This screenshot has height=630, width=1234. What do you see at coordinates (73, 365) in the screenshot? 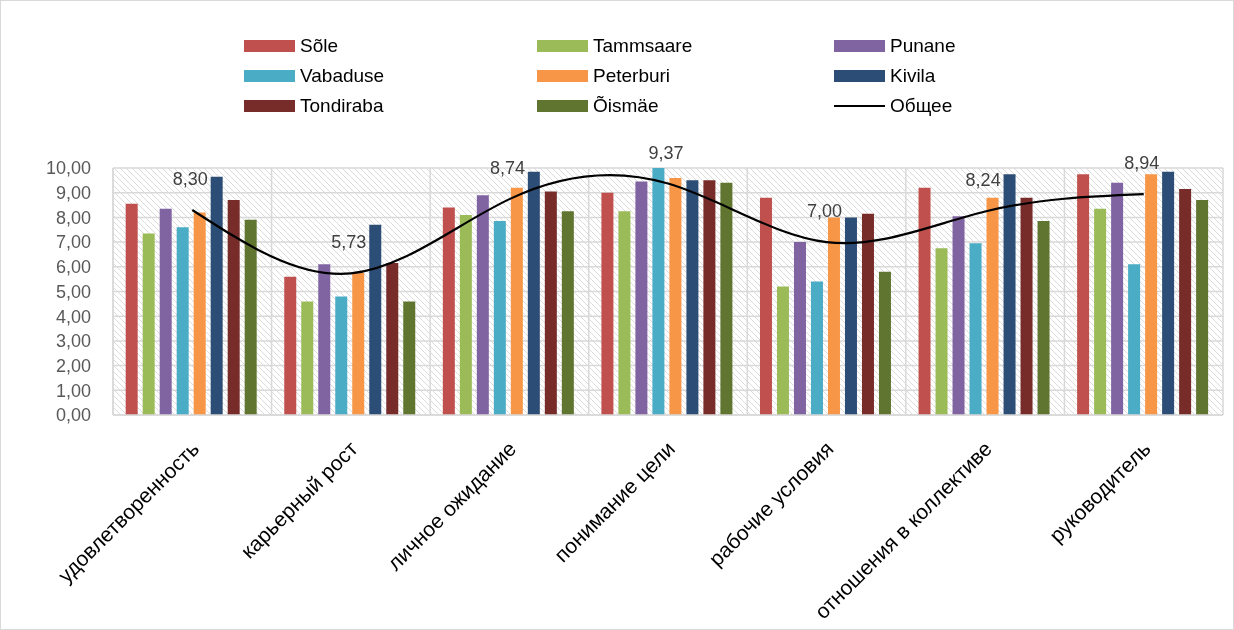
I see `y-tick-label: 2,00` at bounding box center [73, 365].